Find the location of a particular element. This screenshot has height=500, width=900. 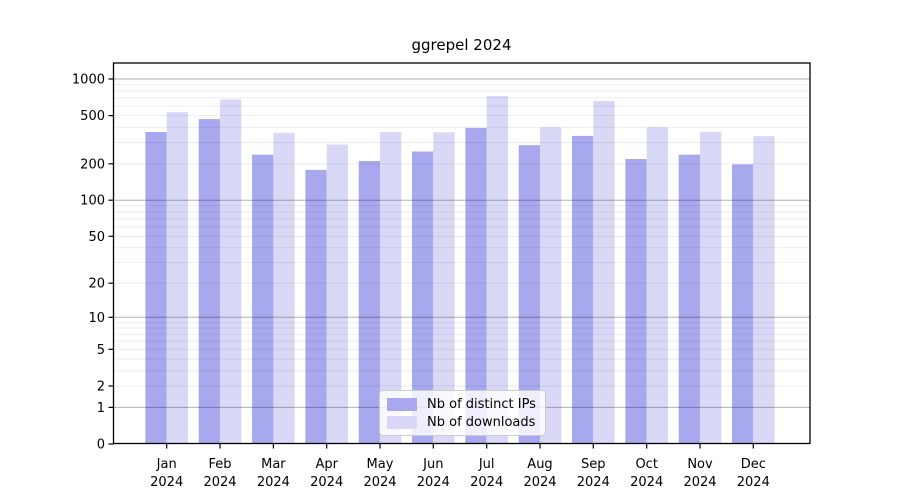

x-tick-label-month-may: May is located at coordinates (380, 464).